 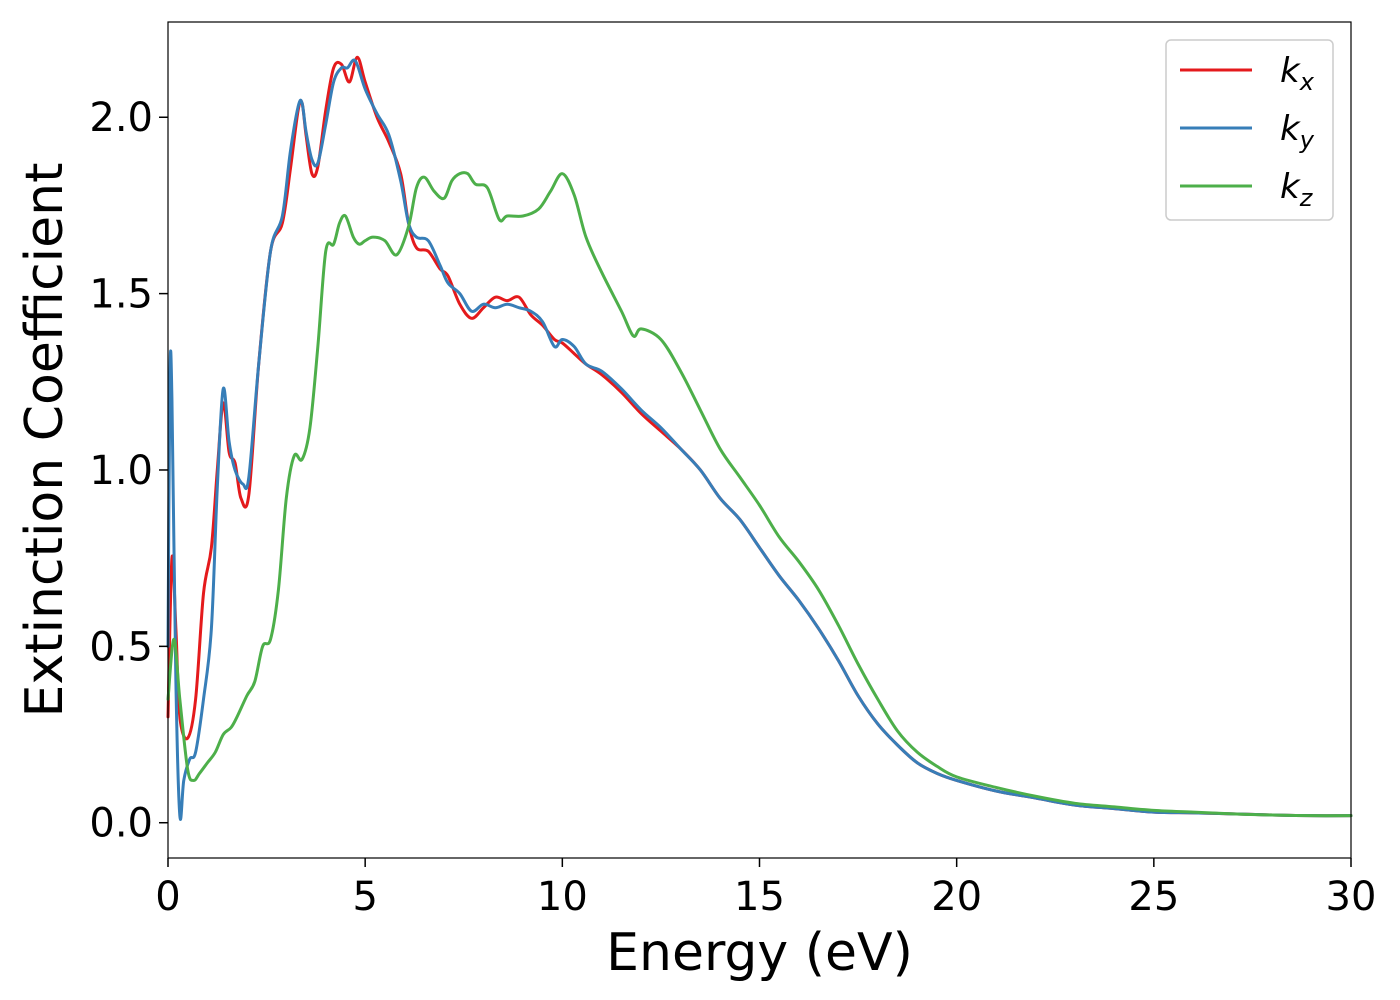 What do you see at coordinates (759, 897) in the screenshot?
I see `x-tick-label: 15` at bounding box center [759, 897].